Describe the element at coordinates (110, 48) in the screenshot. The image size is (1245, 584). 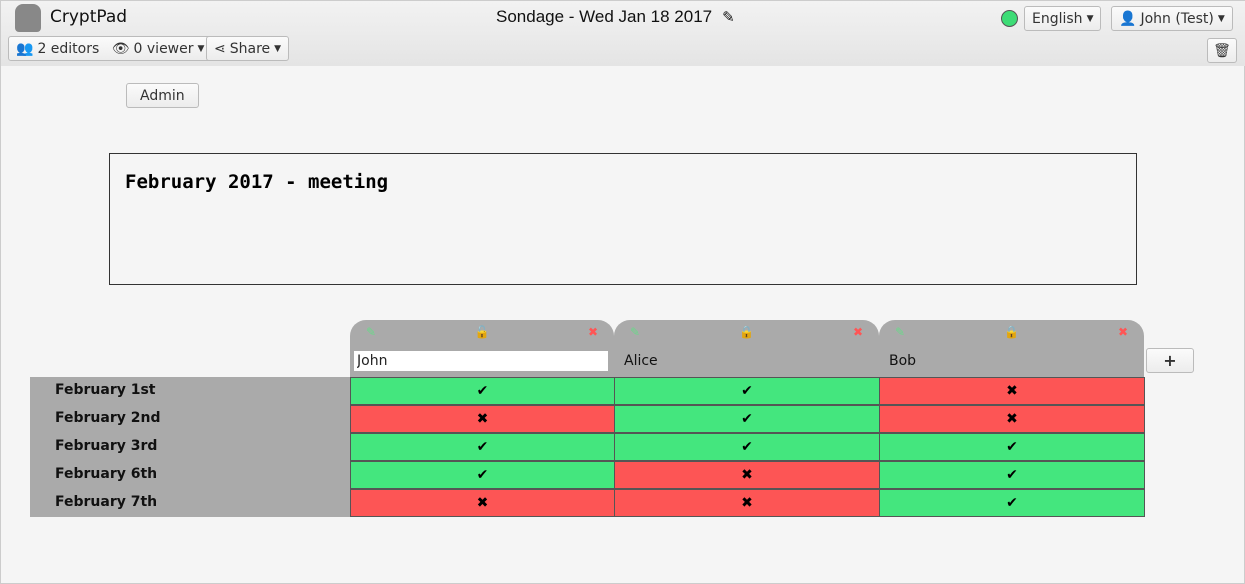
I see `users-button: 👥 2 editors 👁 0 viewer ▼` at that location.